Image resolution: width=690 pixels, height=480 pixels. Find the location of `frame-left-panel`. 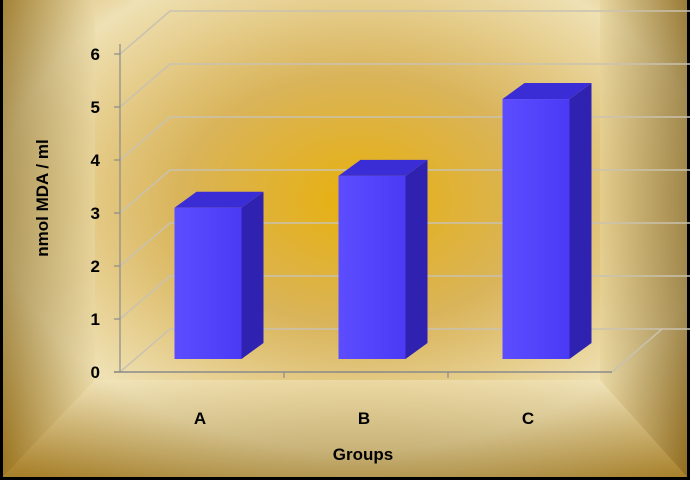

frame-left-panel is located at coordinates (49, 238).